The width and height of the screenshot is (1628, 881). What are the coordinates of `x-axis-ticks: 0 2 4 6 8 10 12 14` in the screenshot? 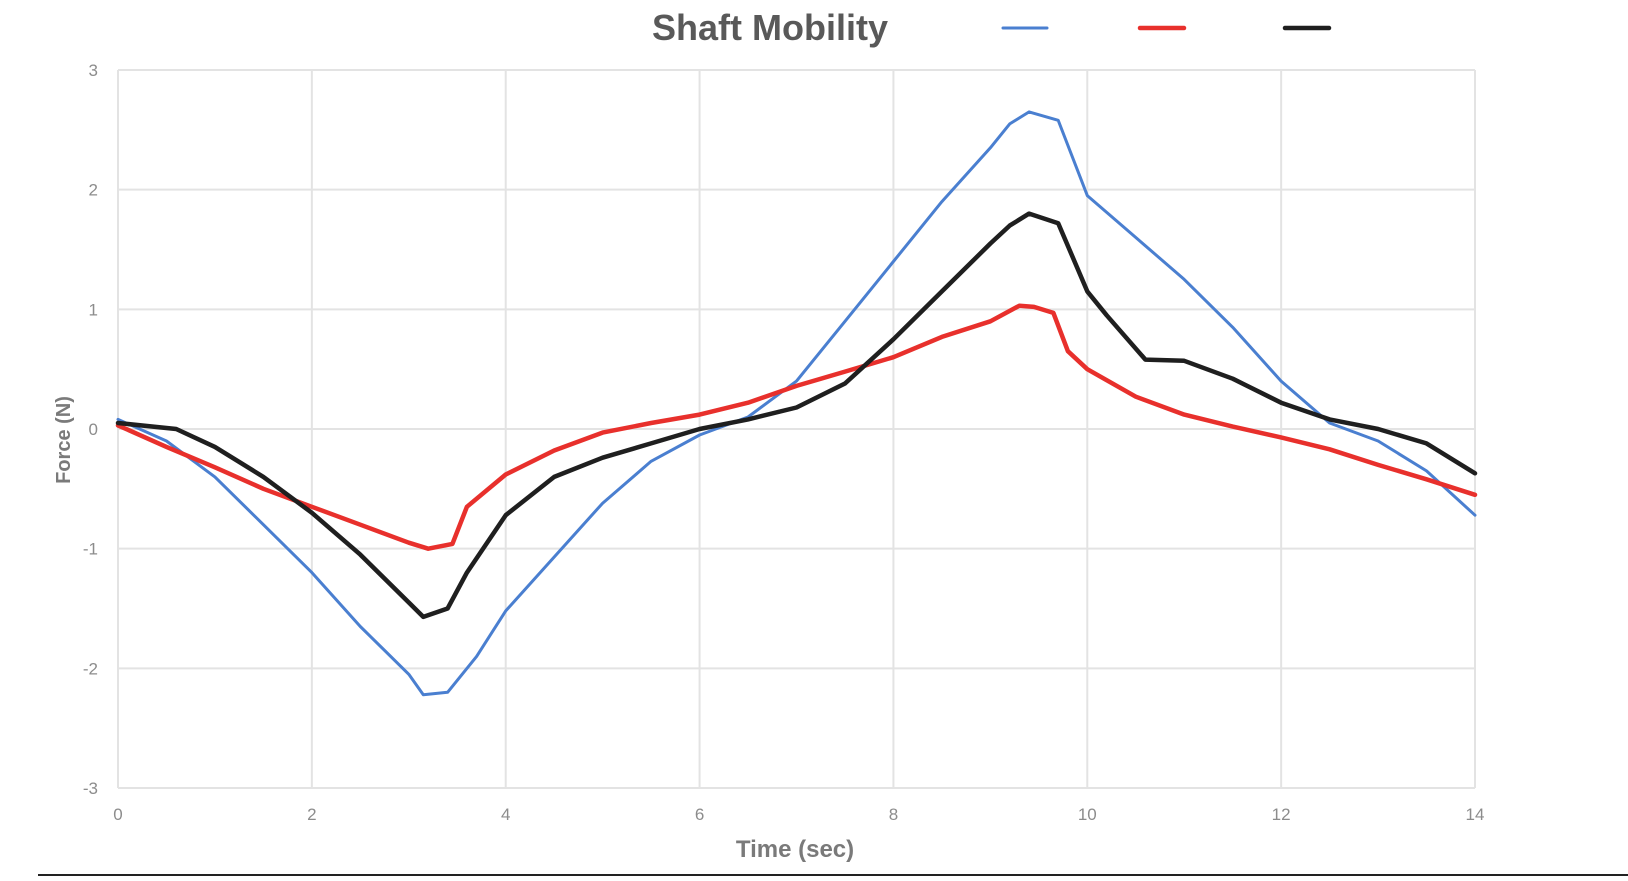 It's located at (798, 814).